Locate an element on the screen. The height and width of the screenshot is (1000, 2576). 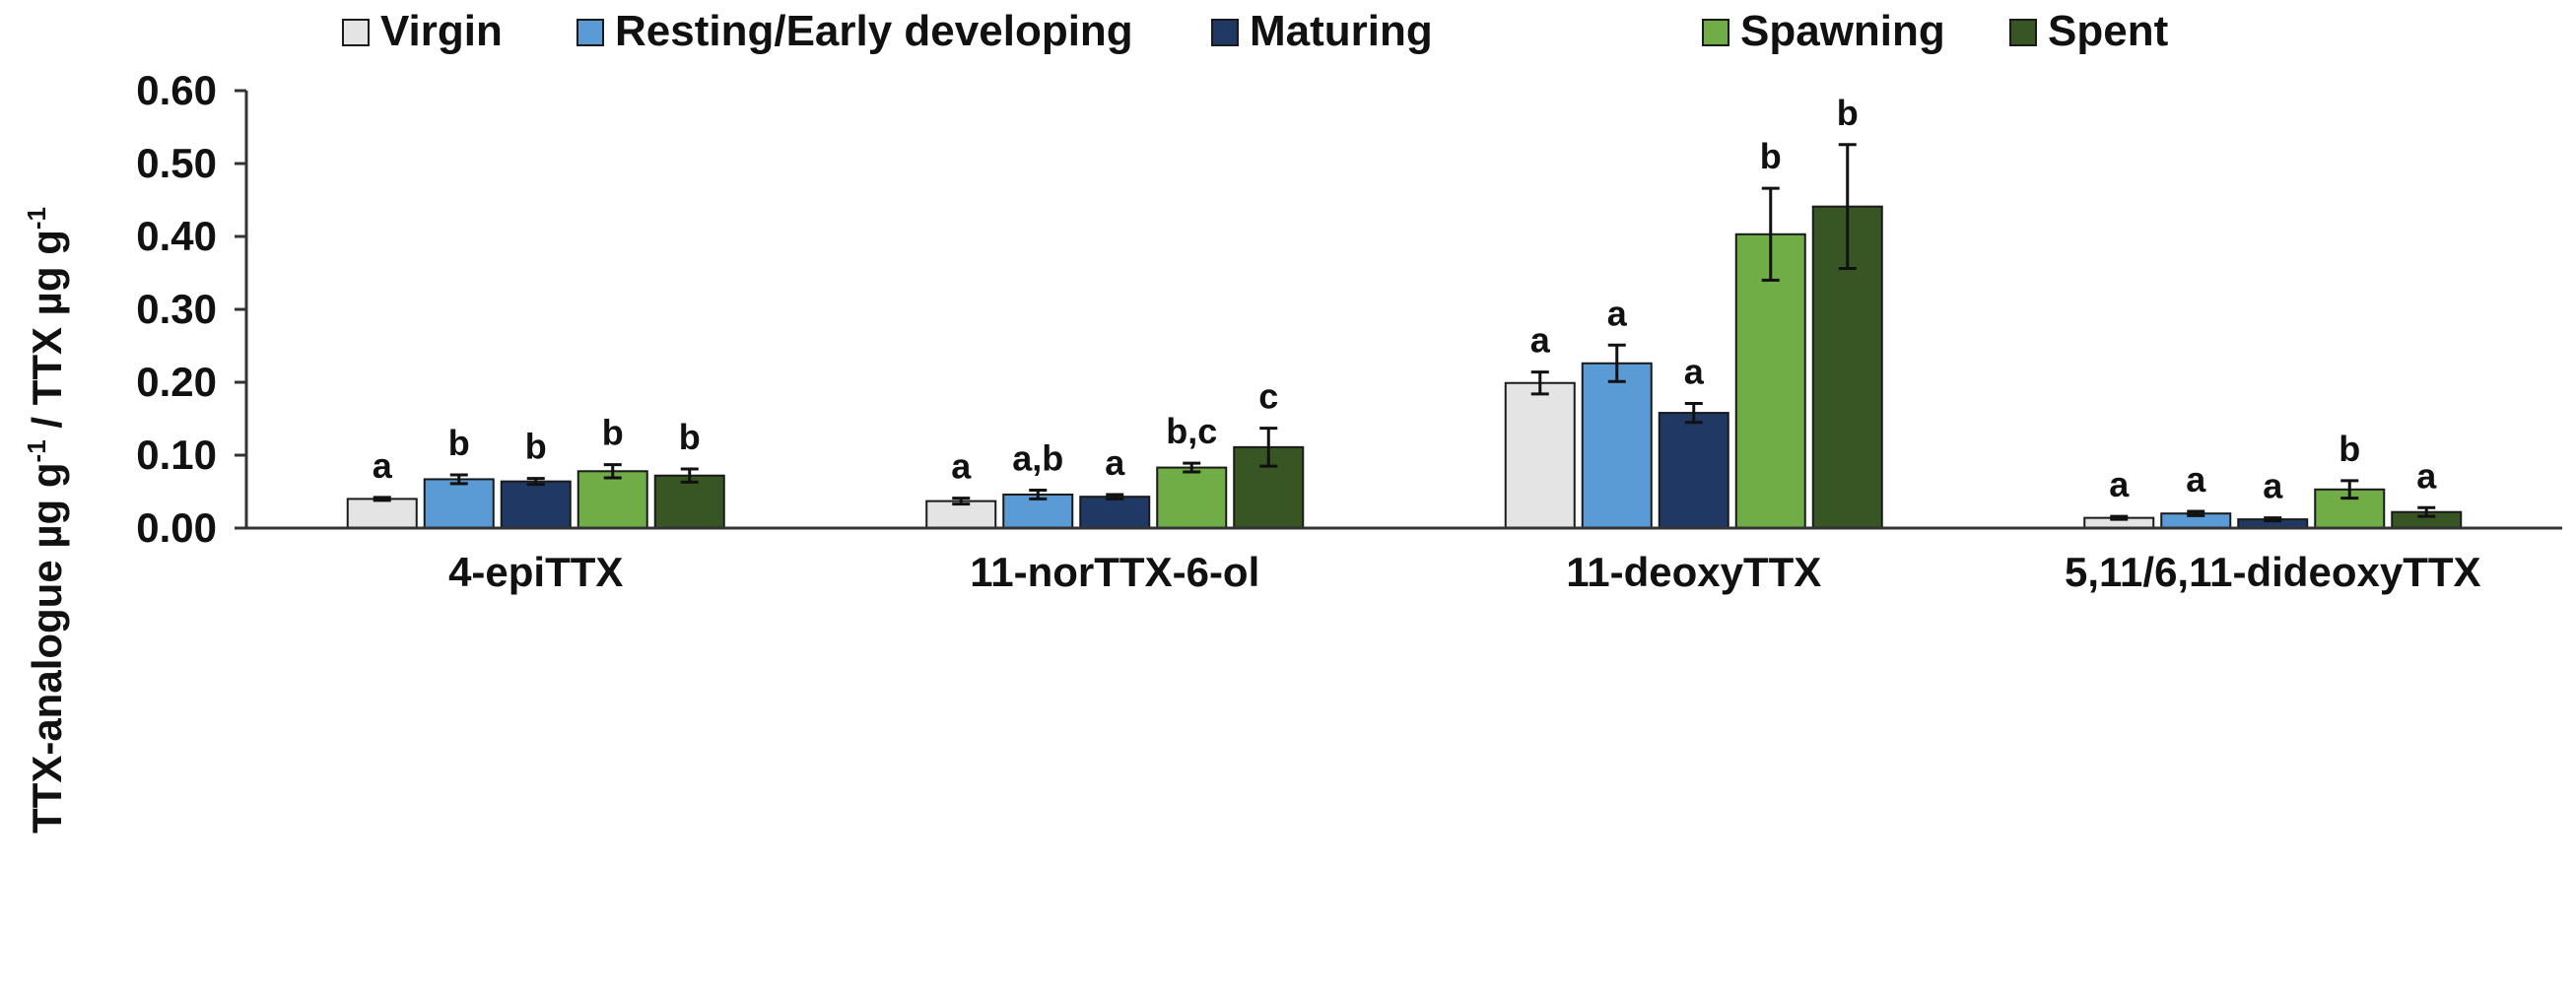
x-category-label: 5,11/6,11-dideoxyTTX is located at coordinates (2273, 572).